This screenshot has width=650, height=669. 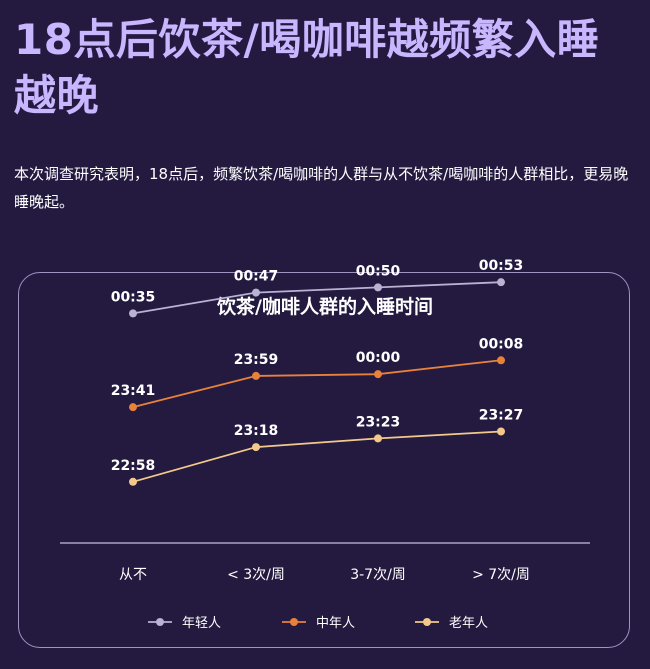 I want to click on data-label: 23:23, so click(x=378, y=422).